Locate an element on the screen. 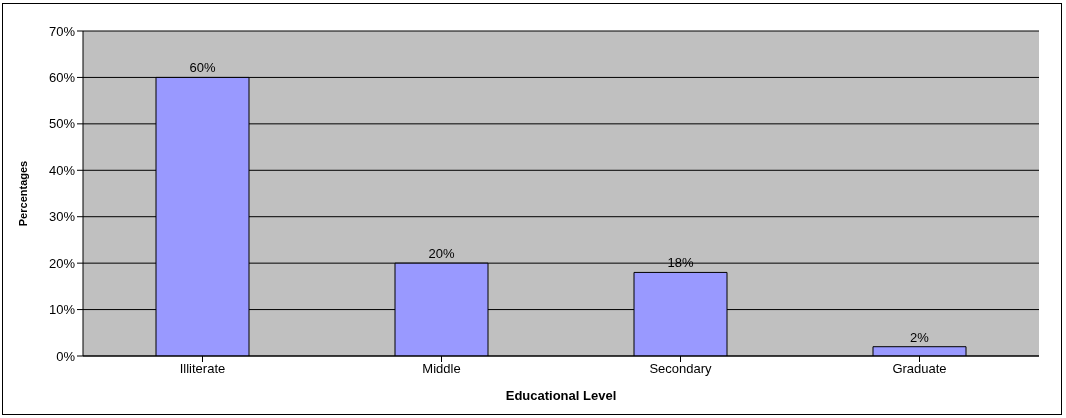 The width and height of the screenshot is (1066, 418). x-axis-title: Educational Level is located at coordinates (561, 395).